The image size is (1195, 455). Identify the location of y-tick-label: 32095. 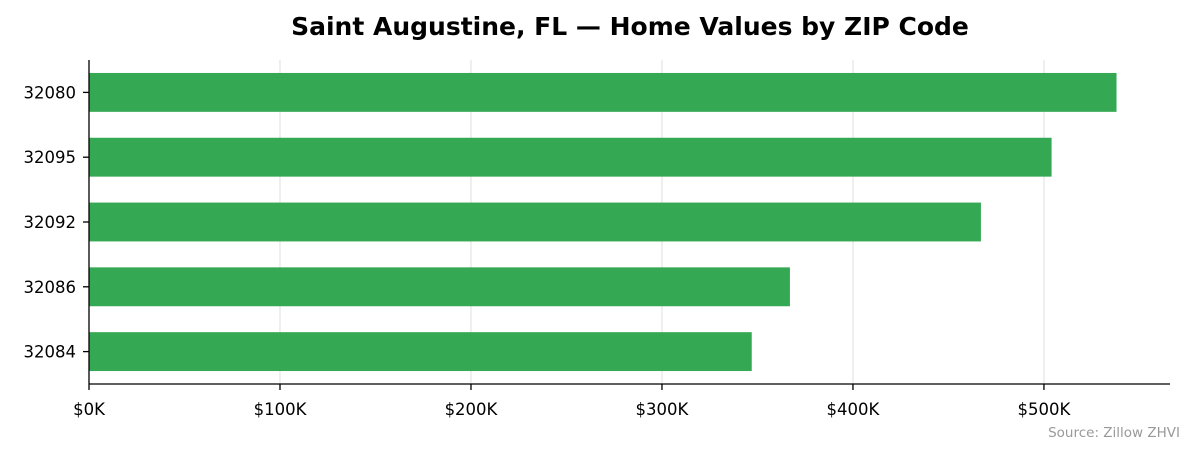
(50, 157).